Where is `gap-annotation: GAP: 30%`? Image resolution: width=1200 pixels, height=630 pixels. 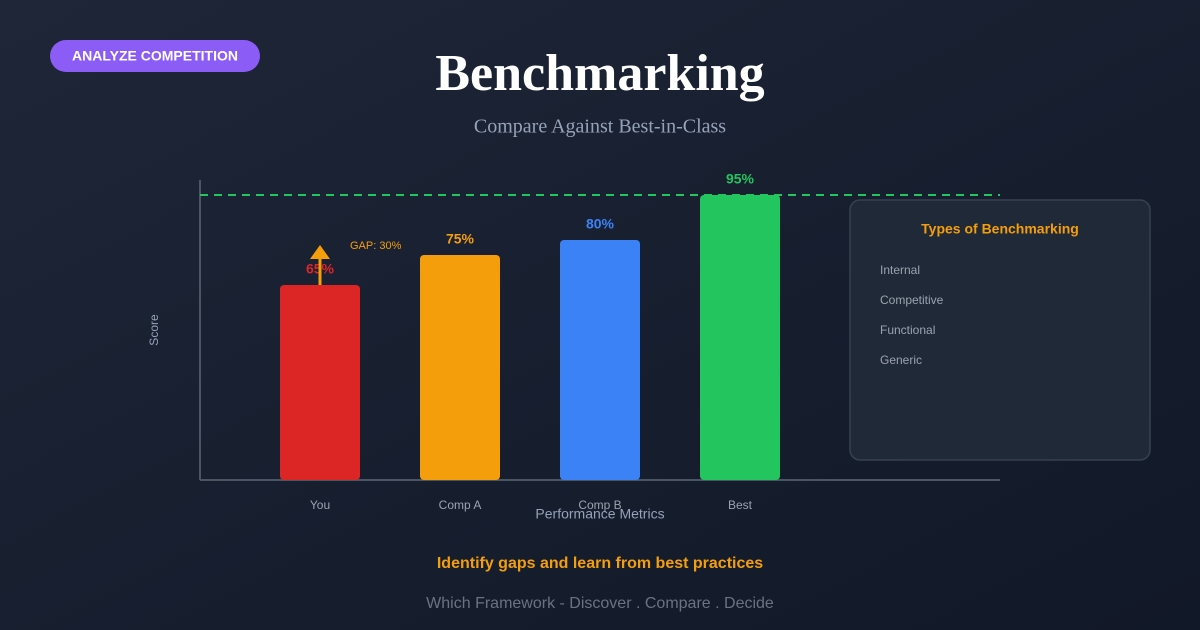 gap-annotation: GAP: 30% is located at coordinates (376, 246).